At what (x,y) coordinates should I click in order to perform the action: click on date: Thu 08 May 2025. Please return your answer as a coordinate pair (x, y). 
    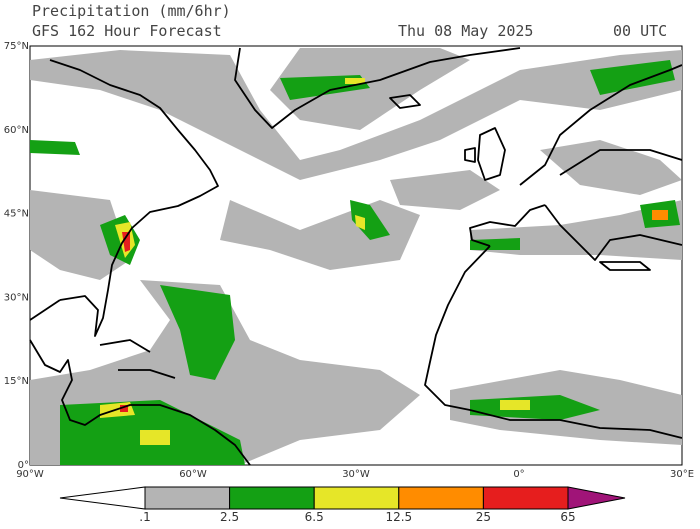
    Looking at the image, I should click on (465, 31).